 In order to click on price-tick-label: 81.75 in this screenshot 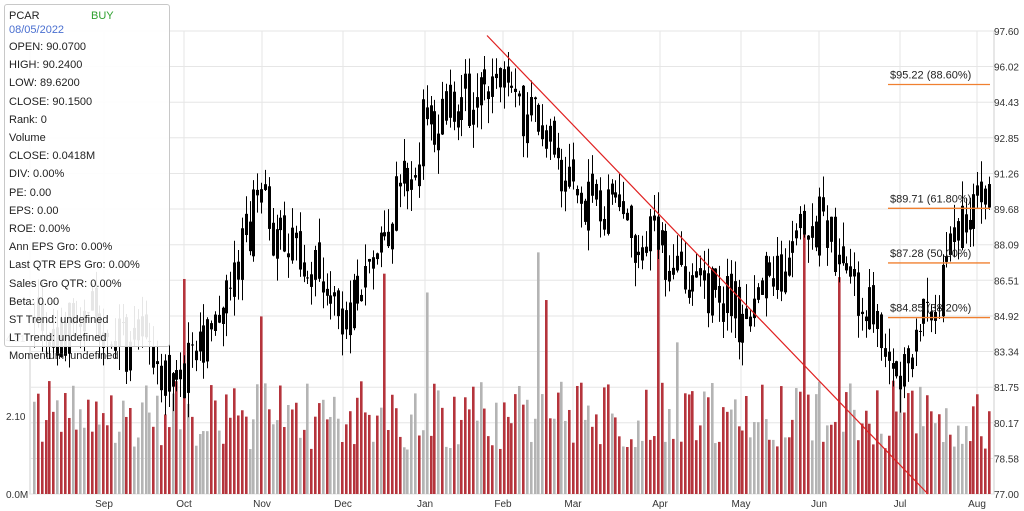, I will do `click(1006, 388)`.